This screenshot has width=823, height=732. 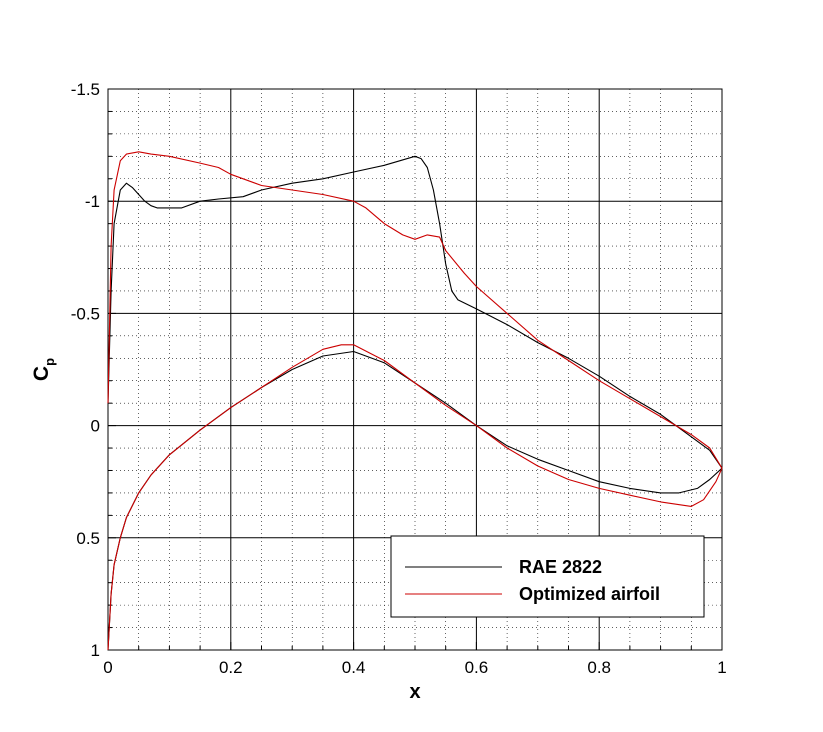 What do you see at coordinates (560, 567) in the screenshot?
I see `legend-label-rae2822: RAE 2822` at bounding box center [560, 567].